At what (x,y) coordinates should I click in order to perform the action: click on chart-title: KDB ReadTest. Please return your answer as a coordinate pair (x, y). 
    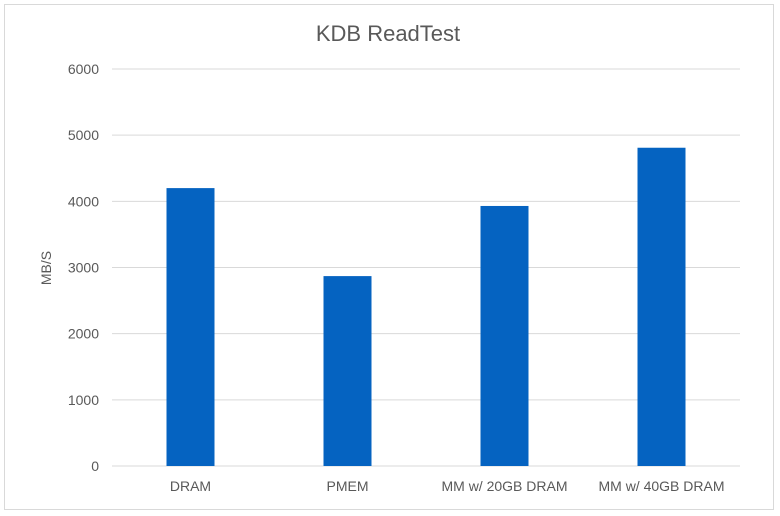
    Looking at the image, I should click on (388, 33).